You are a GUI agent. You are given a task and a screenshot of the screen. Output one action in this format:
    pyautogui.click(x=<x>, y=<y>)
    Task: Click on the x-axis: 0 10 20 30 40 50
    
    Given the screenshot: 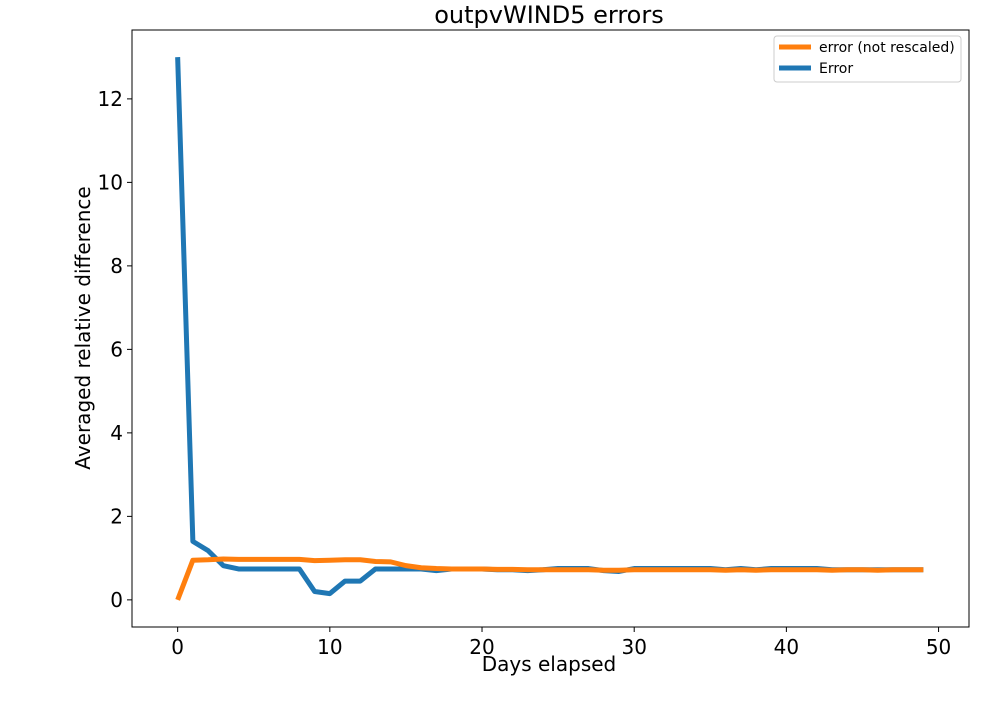 What is the action you would take?
    pyautogui.click(x=561, y=643)
    